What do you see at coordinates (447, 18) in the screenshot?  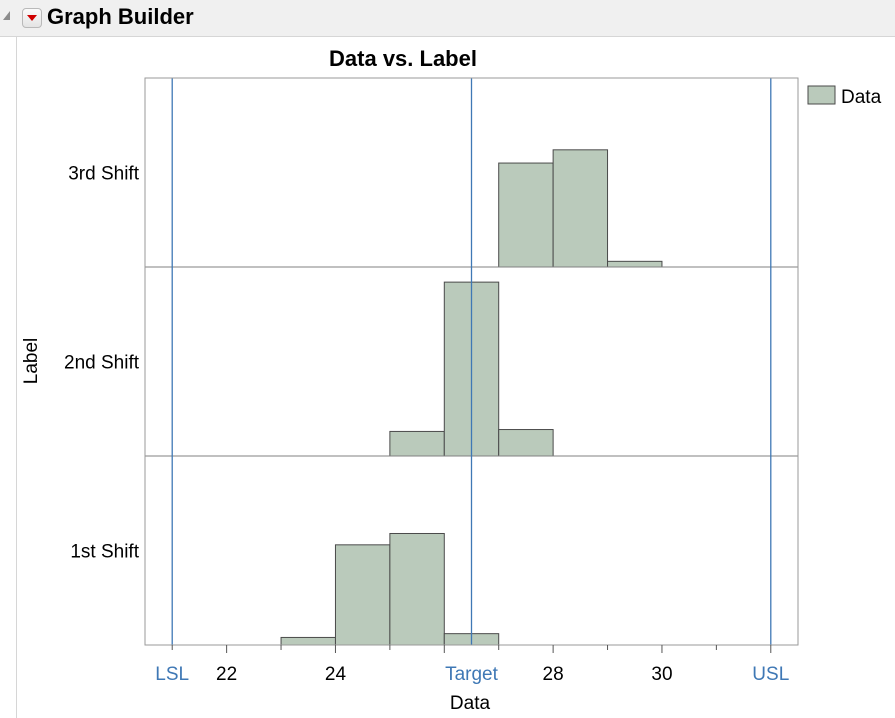 I see `graph-builder-header: Graph Builder` at bounding box center [447, 18].